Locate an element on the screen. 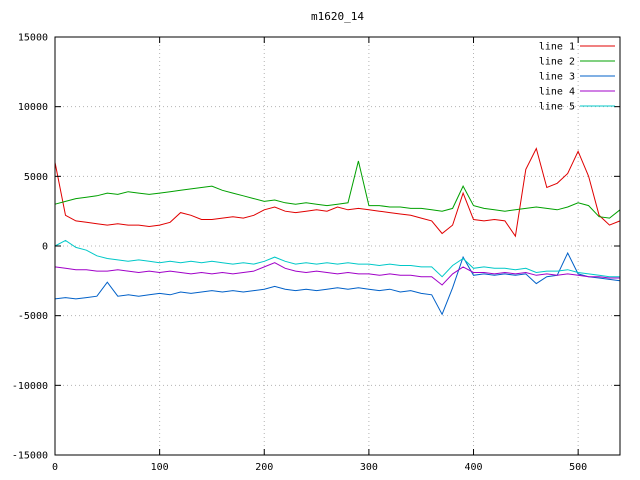  x-tick-label: 300 is located at coordinates (369, 467).